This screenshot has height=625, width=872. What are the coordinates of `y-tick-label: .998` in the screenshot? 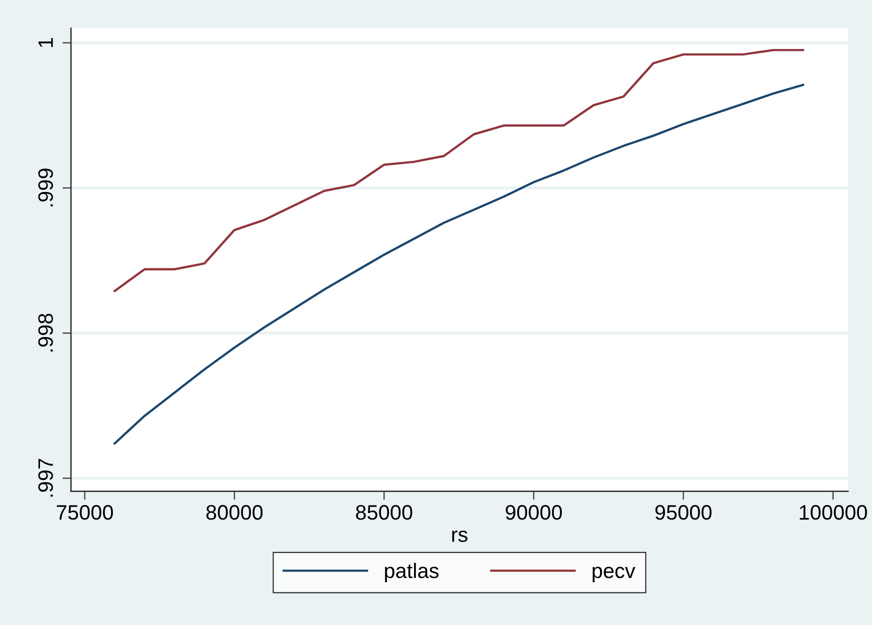 It's located at (45, 333).